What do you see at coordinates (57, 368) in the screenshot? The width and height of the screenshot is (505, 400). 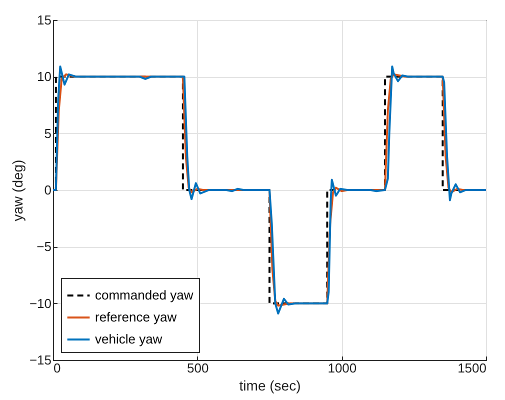 I see `x-tick-label: 0` at bounding box center [57, 368].